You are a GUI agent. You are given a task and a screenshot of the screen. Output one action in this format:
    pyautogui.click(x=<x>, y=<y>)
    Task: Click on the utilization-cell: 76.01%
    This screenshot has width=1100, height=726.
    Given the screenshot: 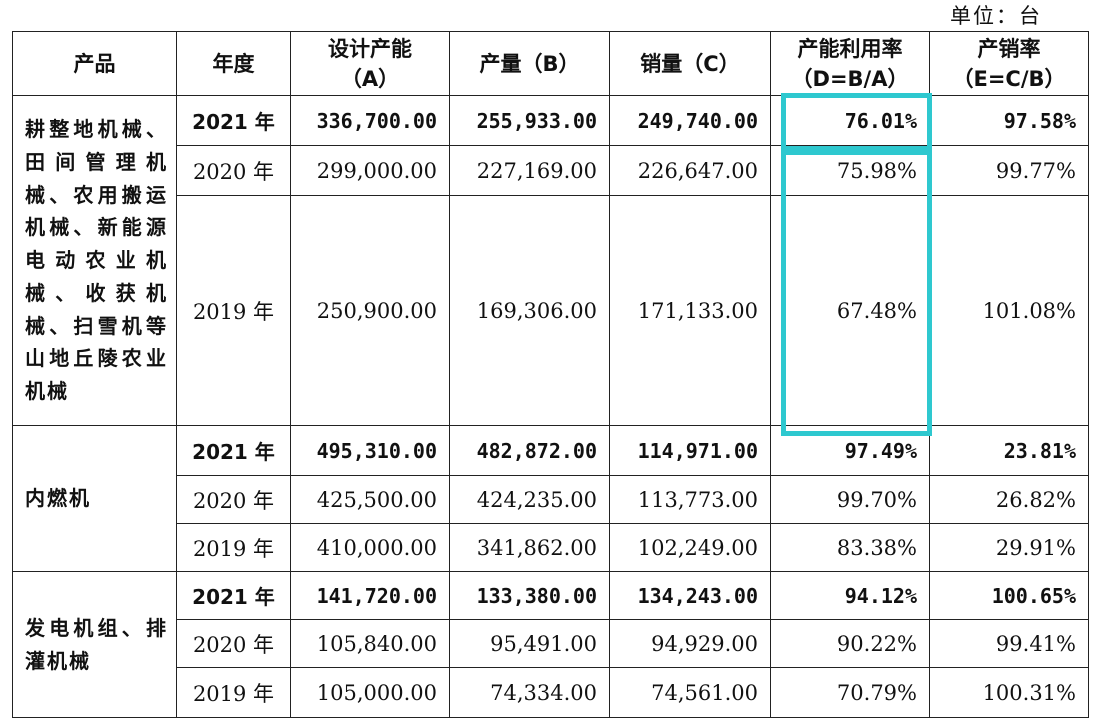 What is the action you would take?
    pyautogui.click(x=850, y=120)
    